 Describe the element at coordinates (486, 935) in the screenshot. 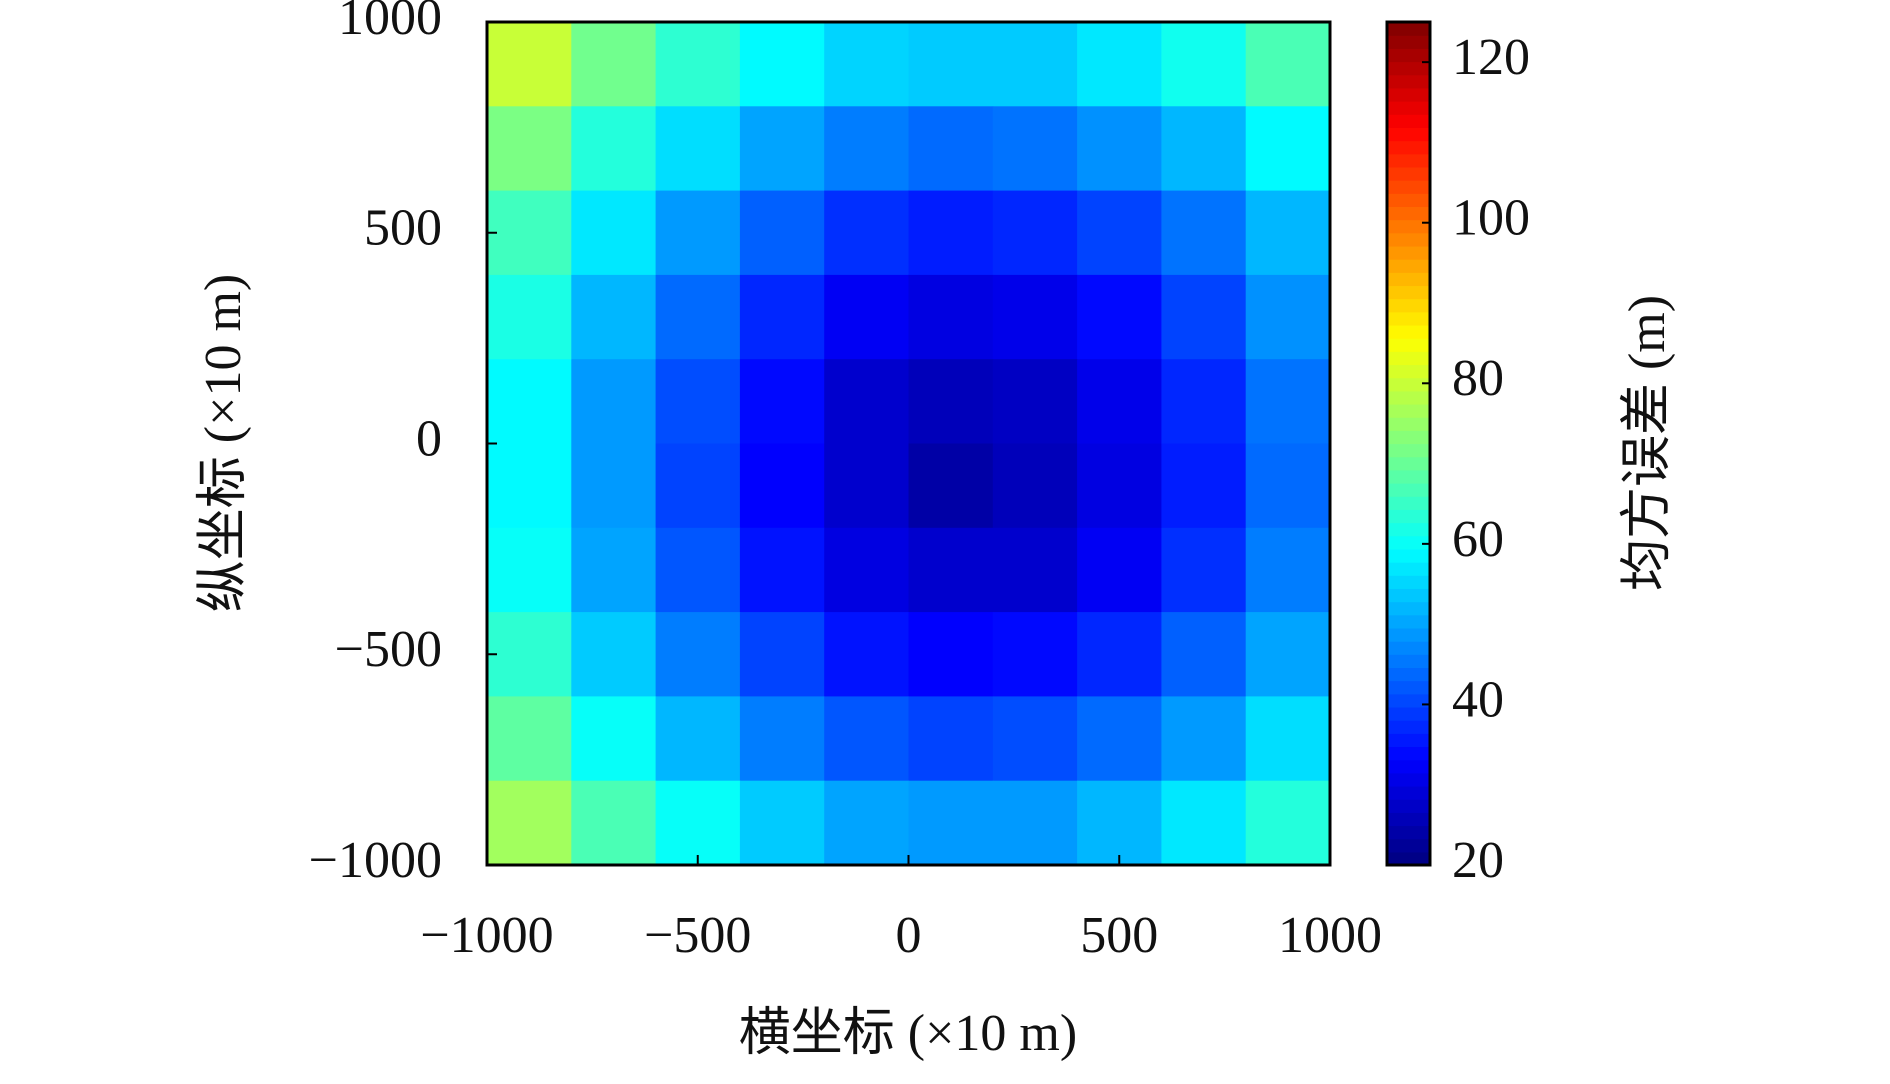

I see `x-tick-label: −1000` at that location.